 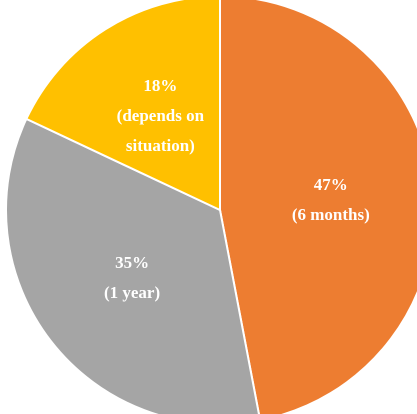 I want to click on value-label: 47%, so click(x=330, y=184).